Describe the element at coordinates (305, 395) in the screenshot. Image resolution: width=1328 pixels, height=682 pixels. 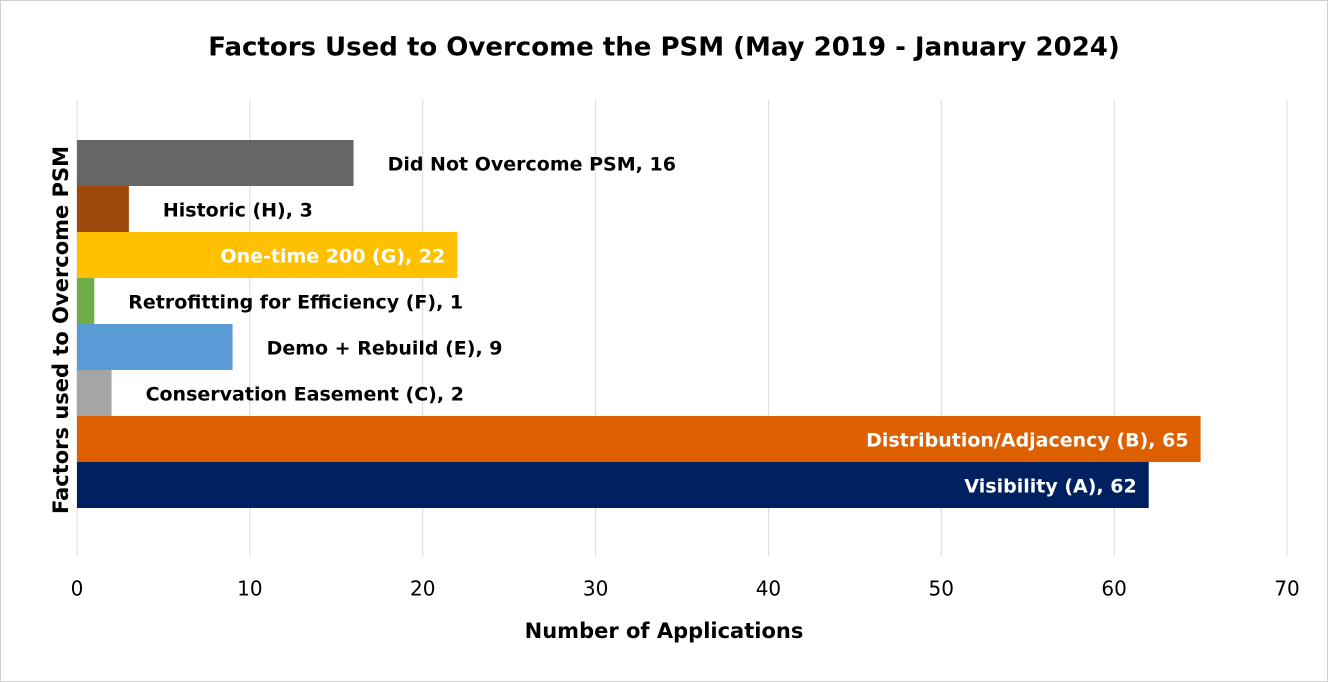
I see `data-label: Conservation Easement (C), 2` at that location.